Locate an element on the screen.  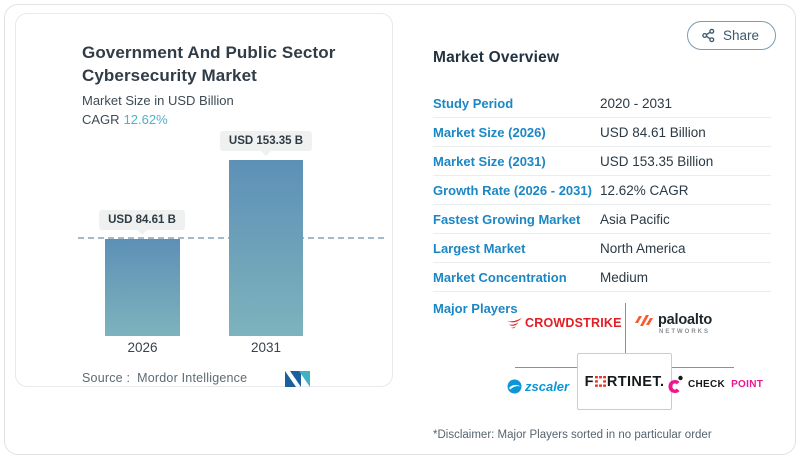
crowdstrike-logo: CROWDSTRIKE is located at coordinates (564, 323).